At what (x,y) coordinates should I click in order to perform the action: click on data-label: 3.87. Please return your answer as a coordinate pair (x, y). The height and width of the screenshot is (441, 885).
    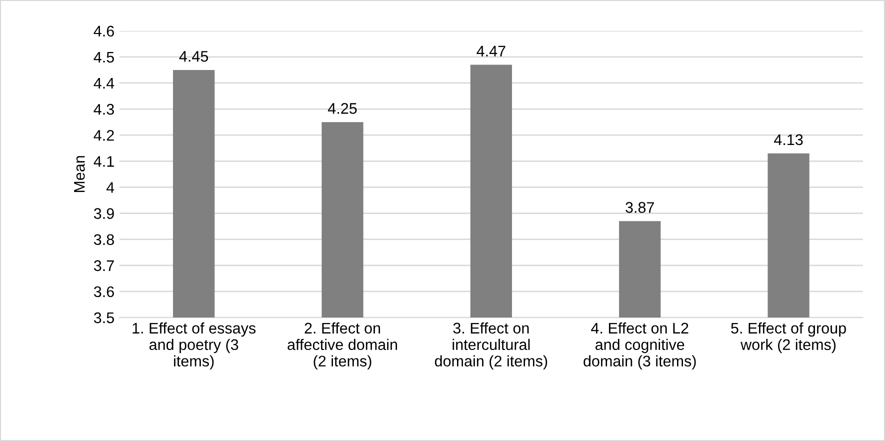
    Looking at the image, I should click on (640, 207).